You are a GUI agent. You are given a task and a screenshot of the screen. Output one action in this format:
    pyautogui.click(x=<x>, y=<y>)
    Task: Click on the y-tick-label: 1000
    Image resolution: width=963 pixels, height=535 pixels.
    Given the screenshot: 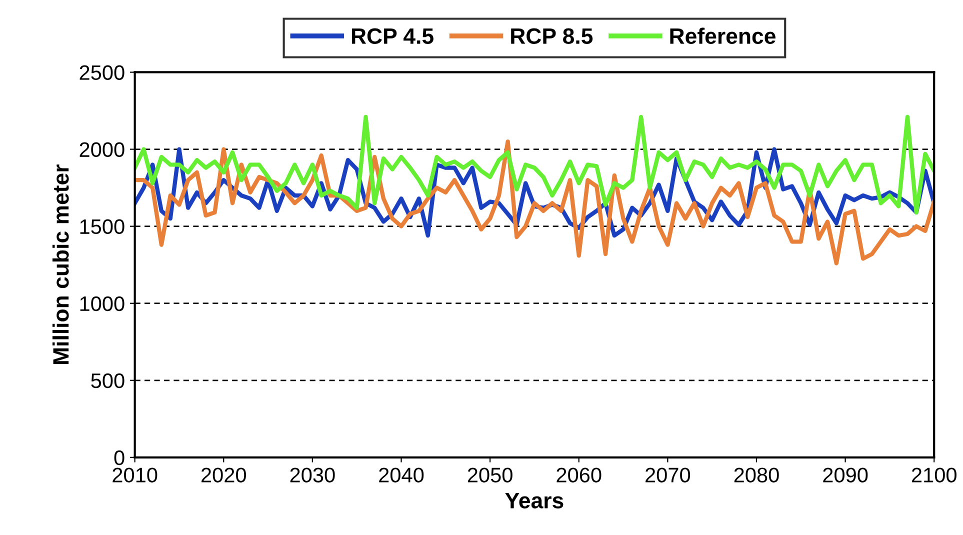 What is the action you would take?
    pyautogui.click(x=102, y=304)
    